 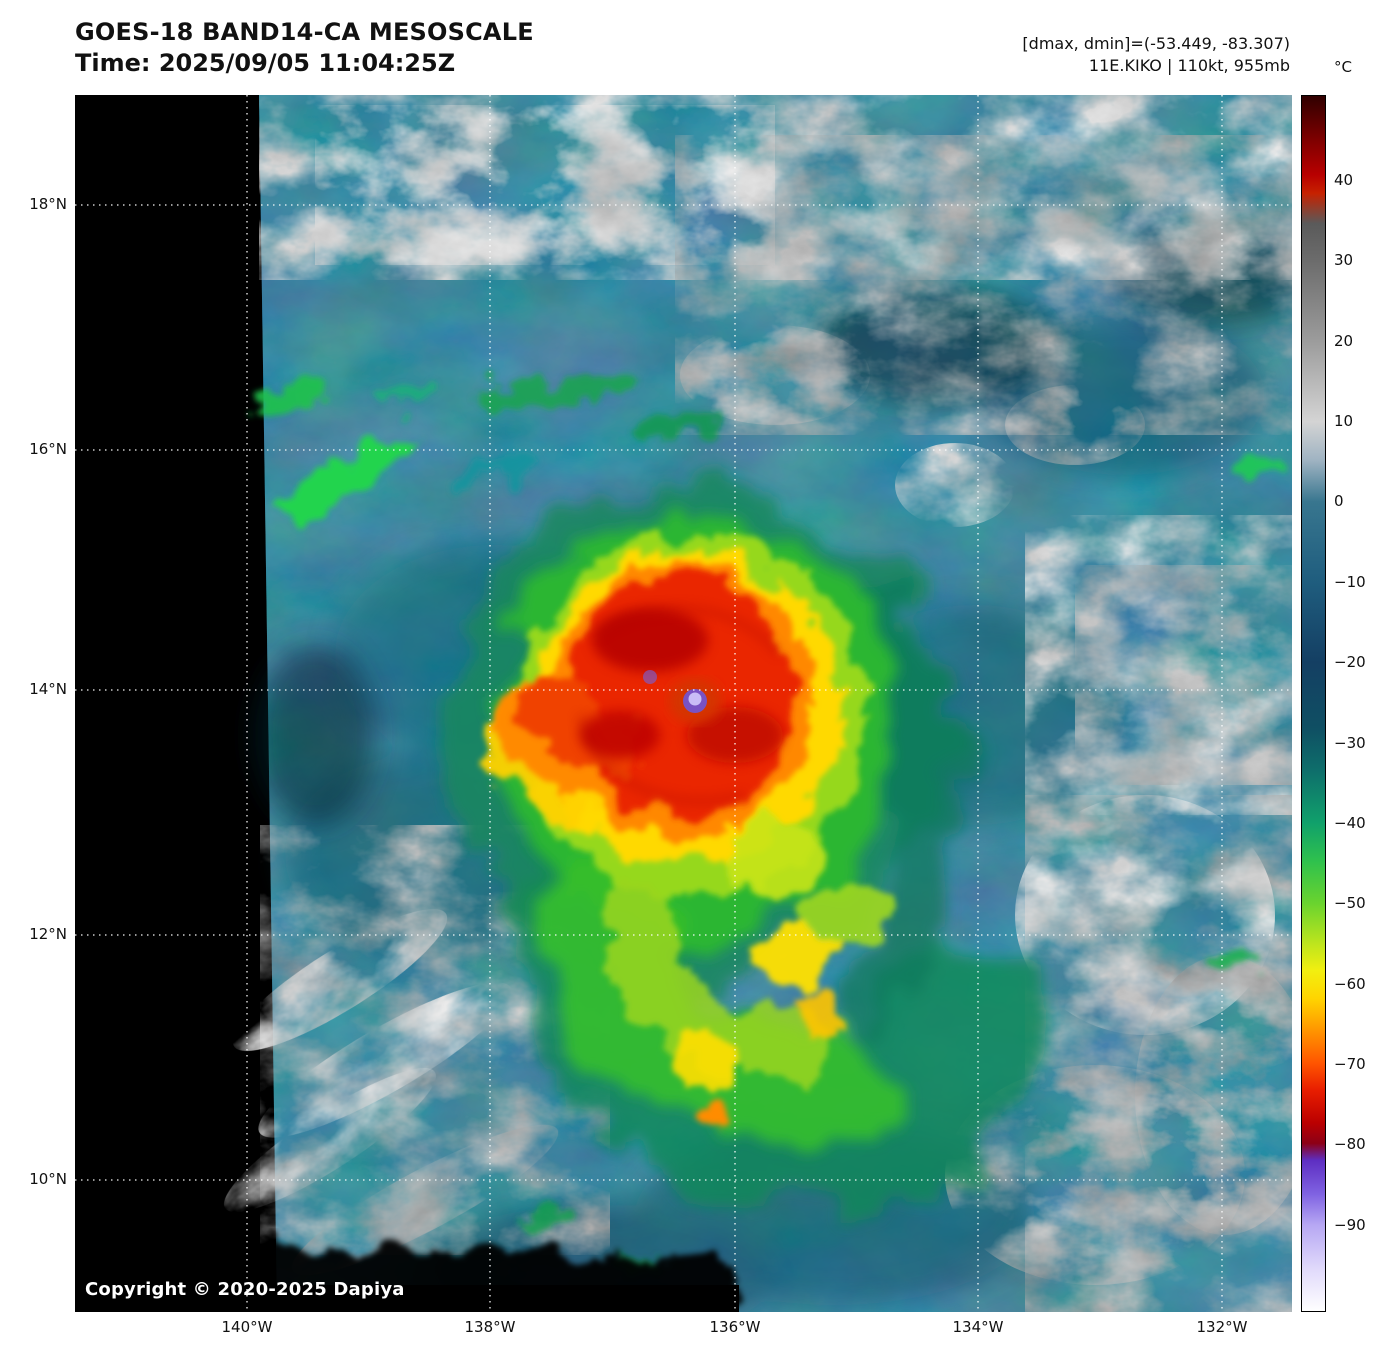 What do you see at coordinates (1350, 903) in the screenshot?
I see `colorbar-tick: −50` at bounding box center [1350, 903].